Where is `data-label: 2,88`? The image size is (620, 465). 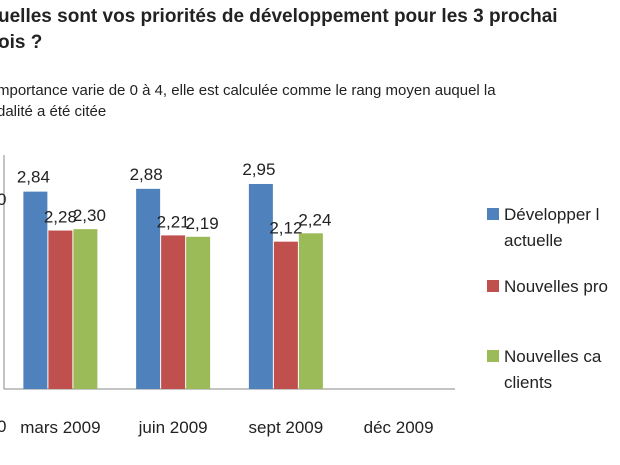 data-label: 2,88 is located at coordinates (146, 174).